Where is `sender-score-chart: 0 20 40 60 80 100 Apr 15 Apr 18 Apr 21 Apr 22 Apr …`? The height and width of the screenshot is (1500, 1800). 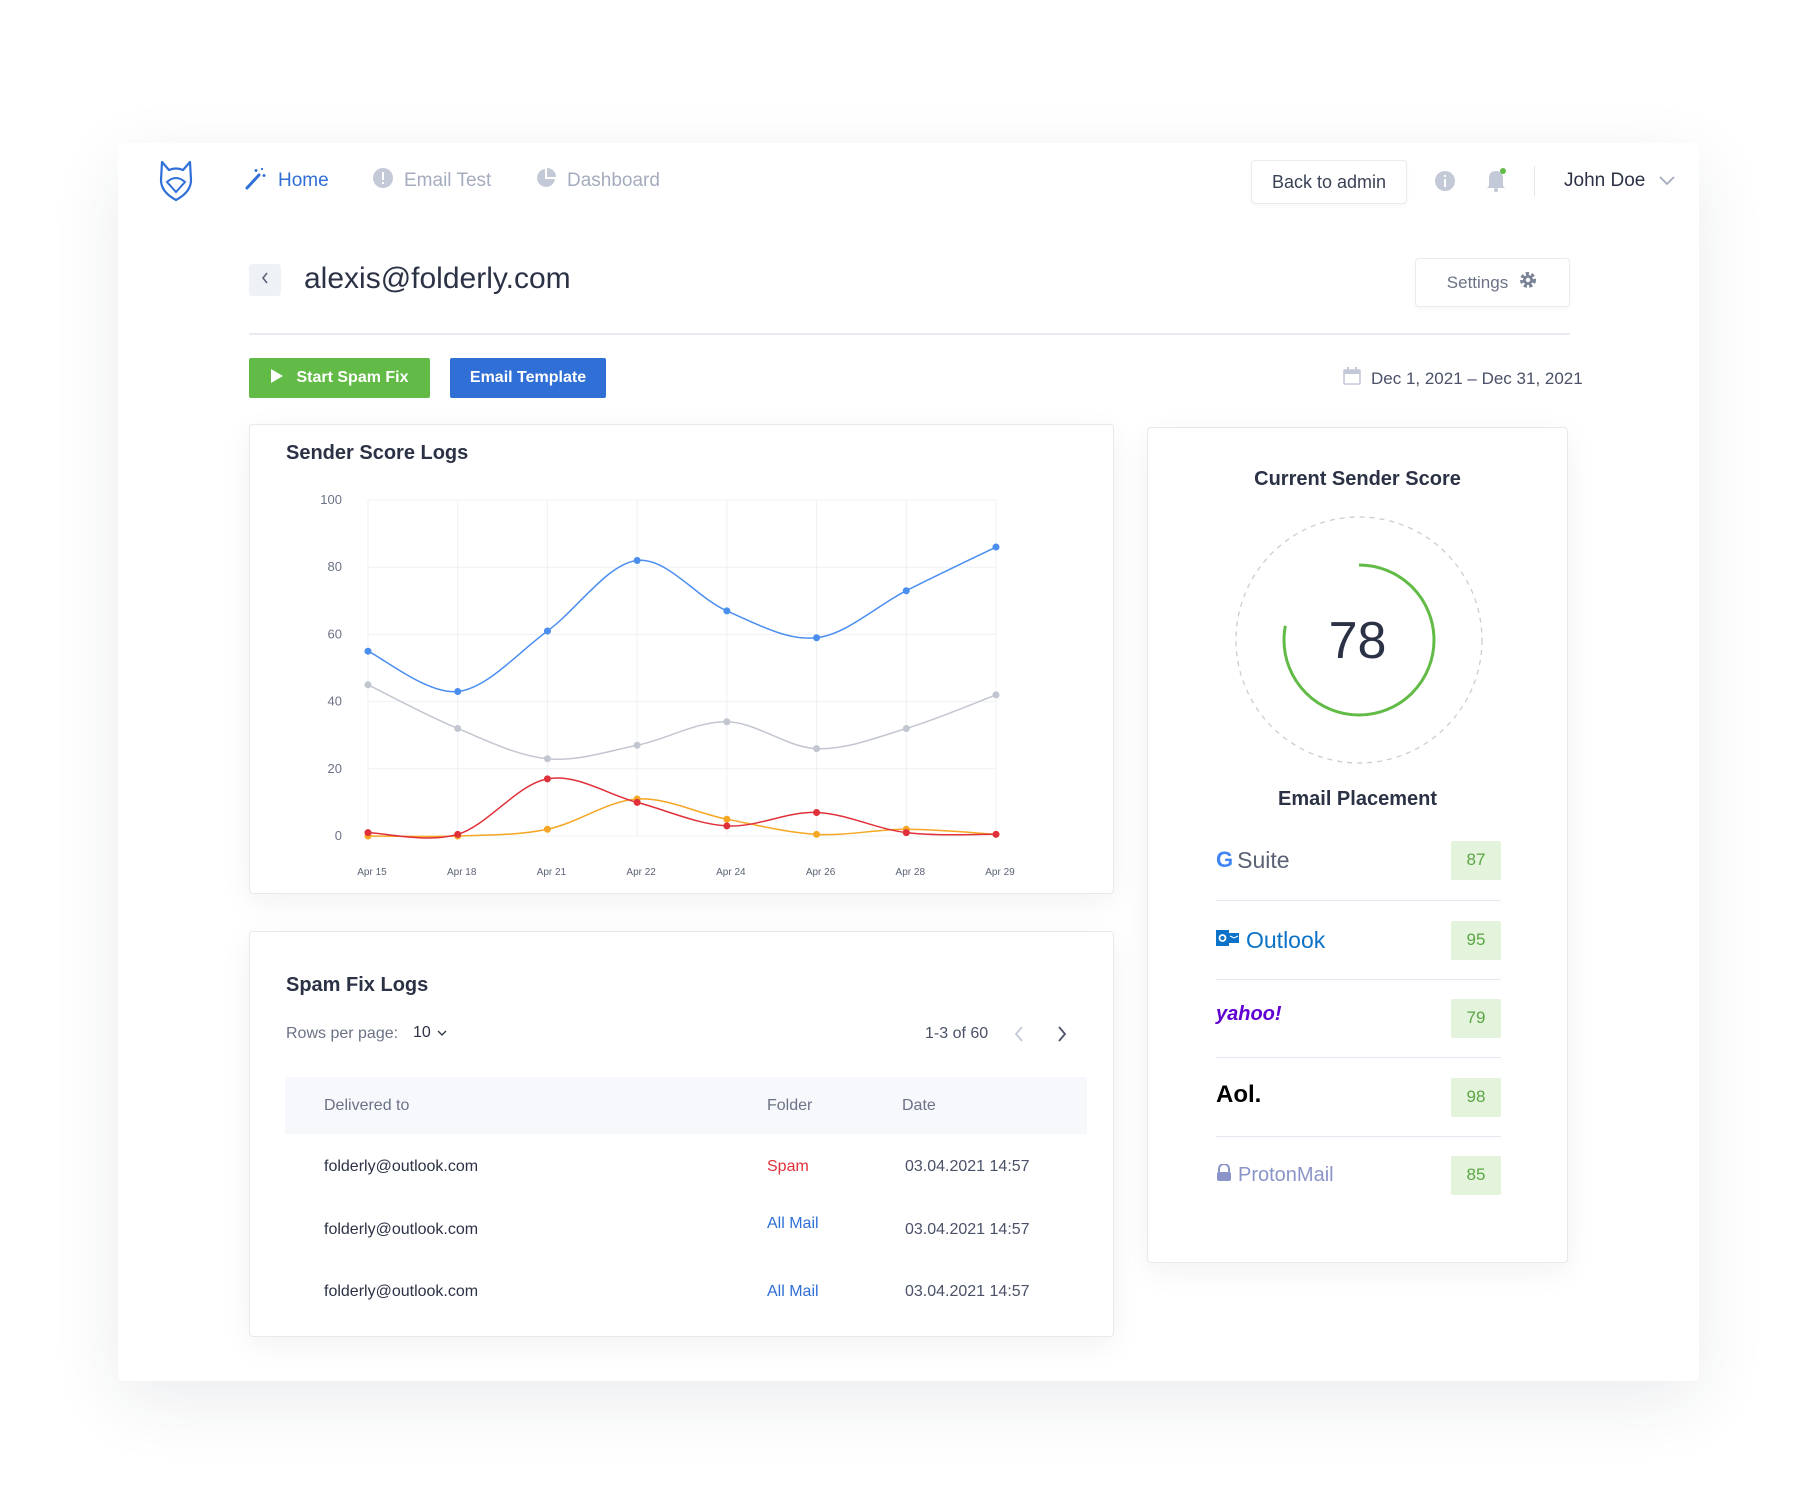
sender-score-chart: 0 20 40 60 80 100 Apr 15 Apr 18 Apr 21 Apr 22 Apr … is located at coordinates (667, 685).